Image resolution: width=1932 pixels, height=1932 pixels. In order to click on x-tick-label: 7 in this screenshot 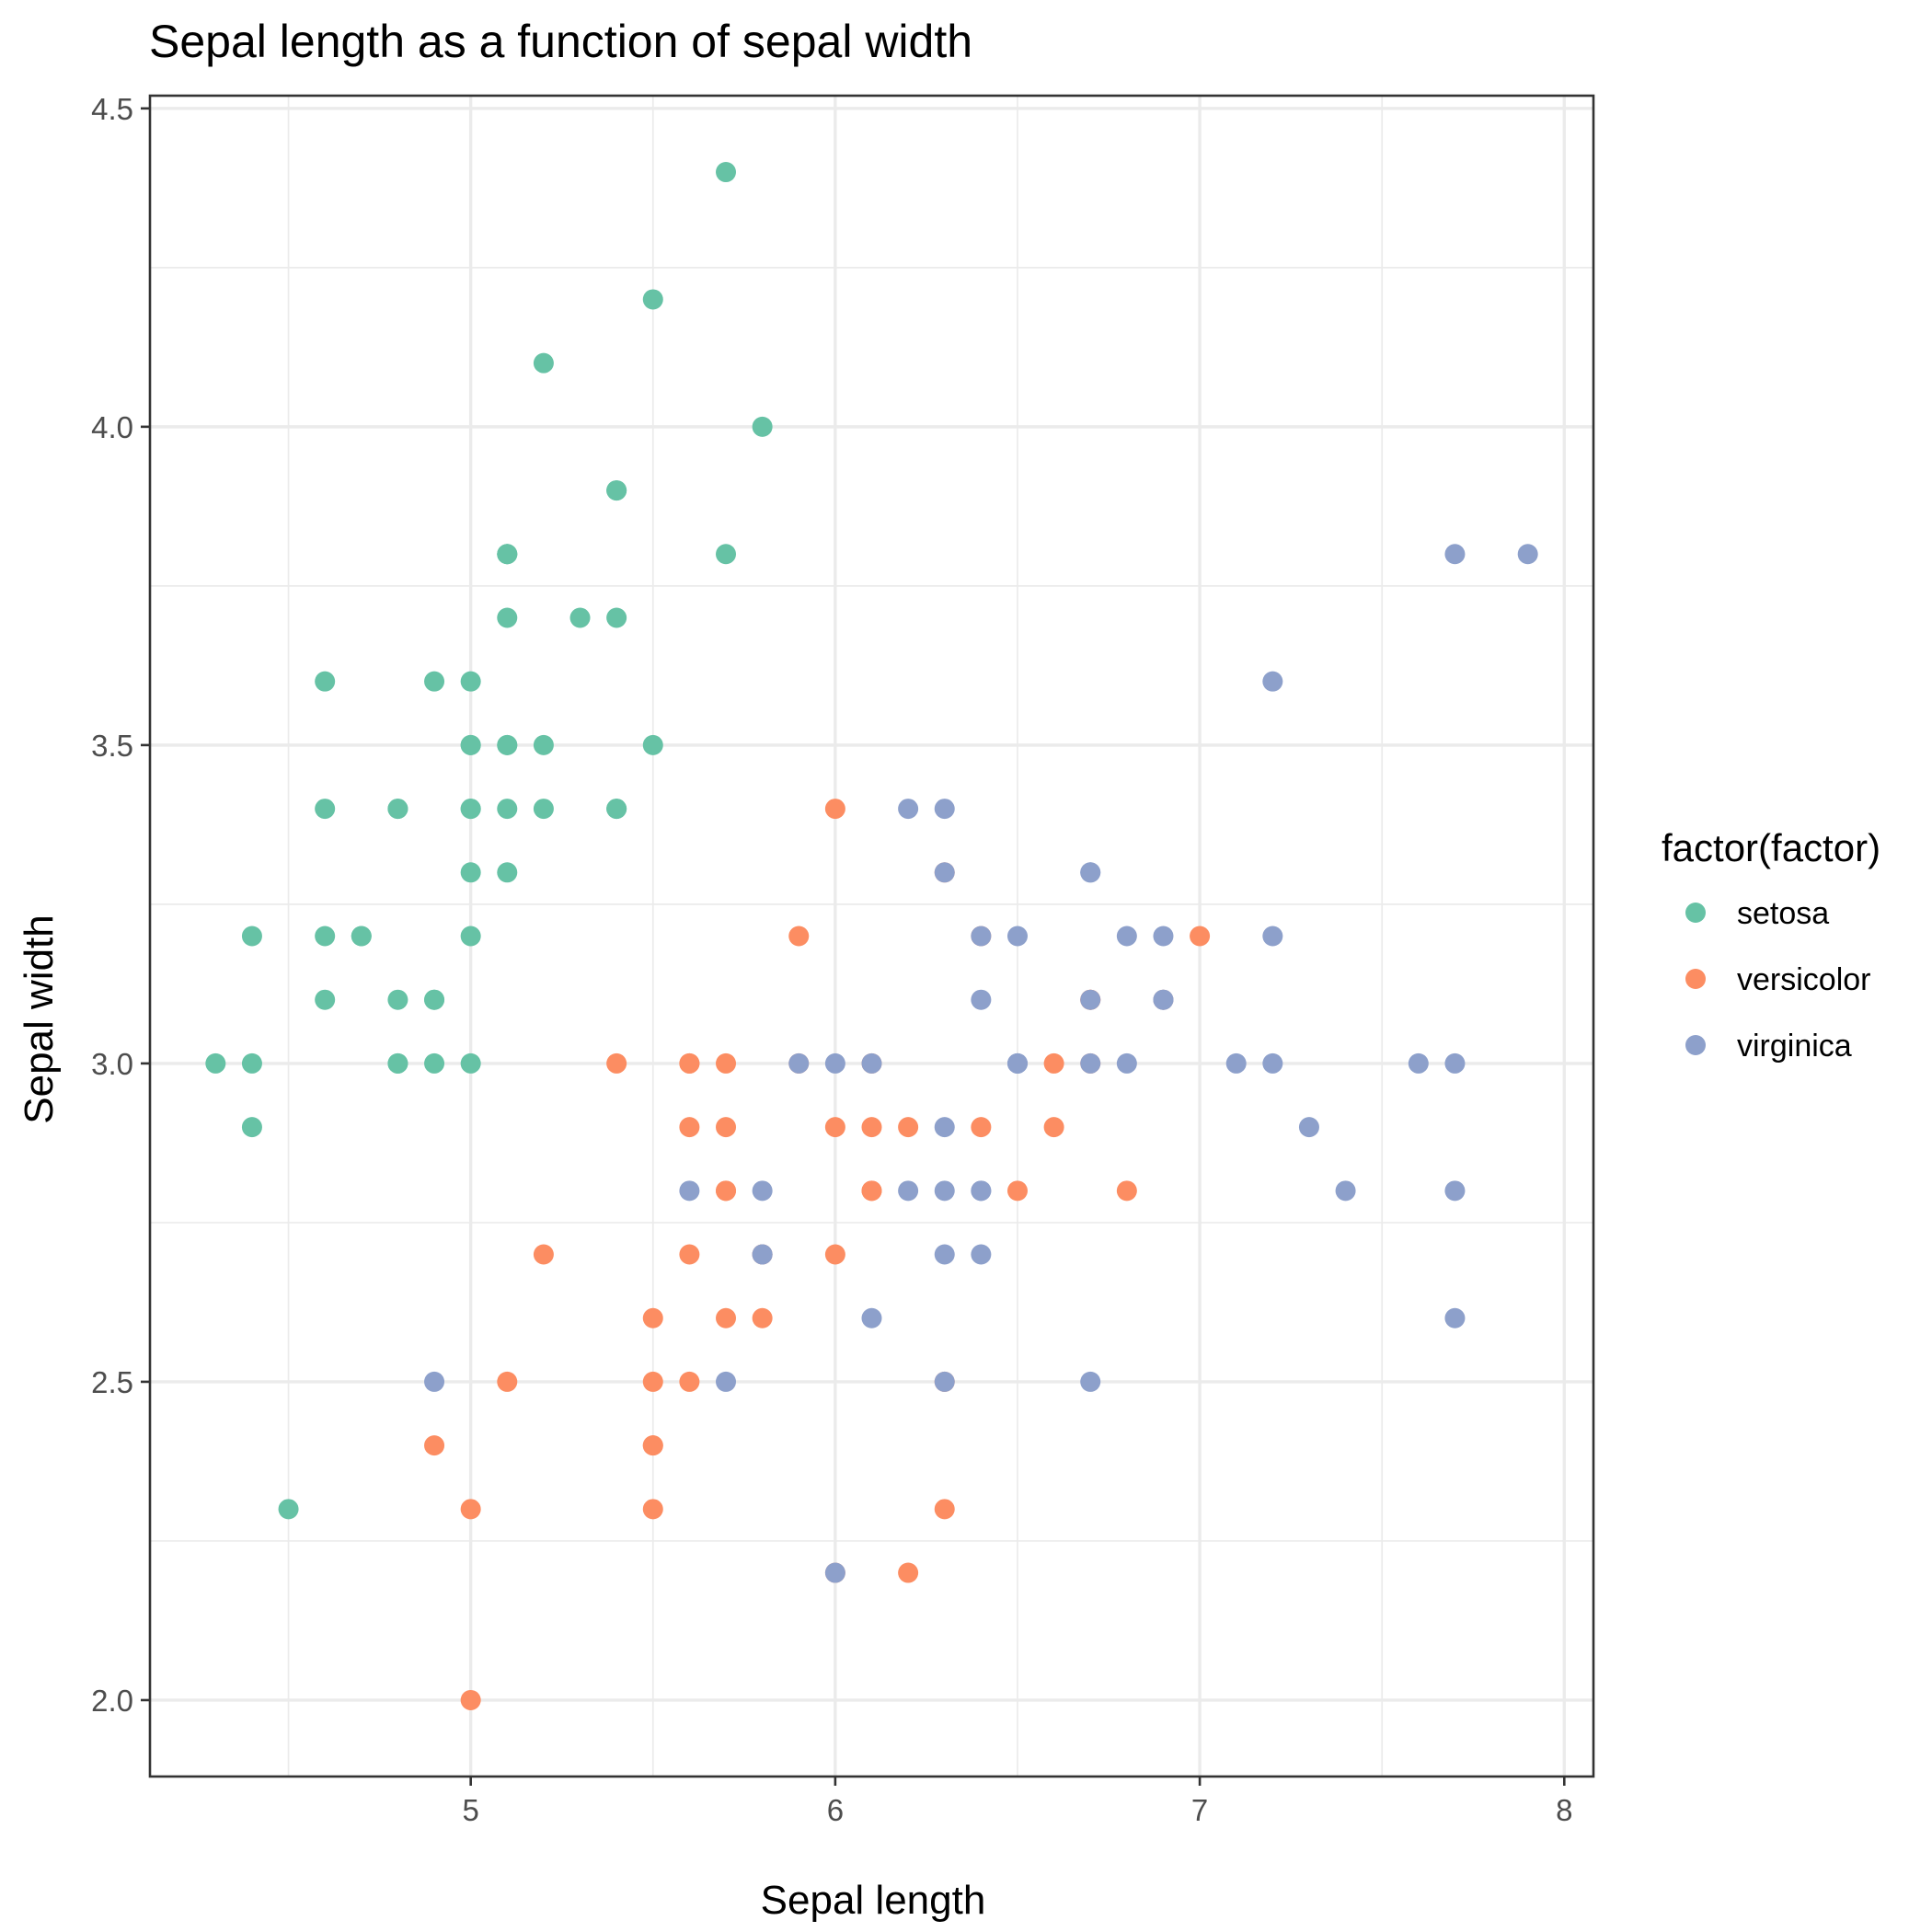, I will do `click(1199, 1810)`.